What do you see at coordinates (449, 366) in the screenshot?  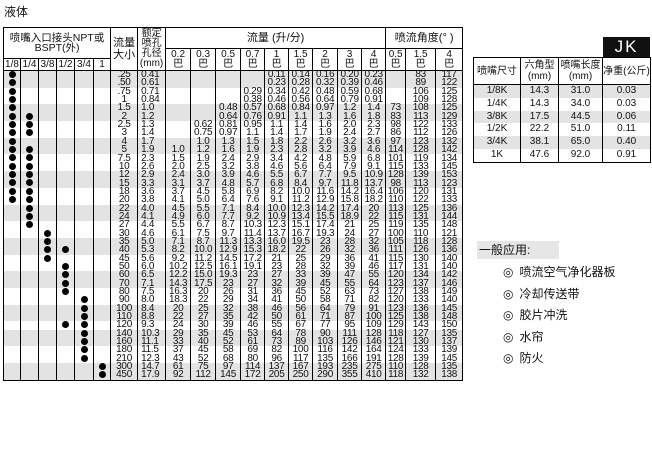 I see `angle-cell: 135` at bounding box center [449, 366].